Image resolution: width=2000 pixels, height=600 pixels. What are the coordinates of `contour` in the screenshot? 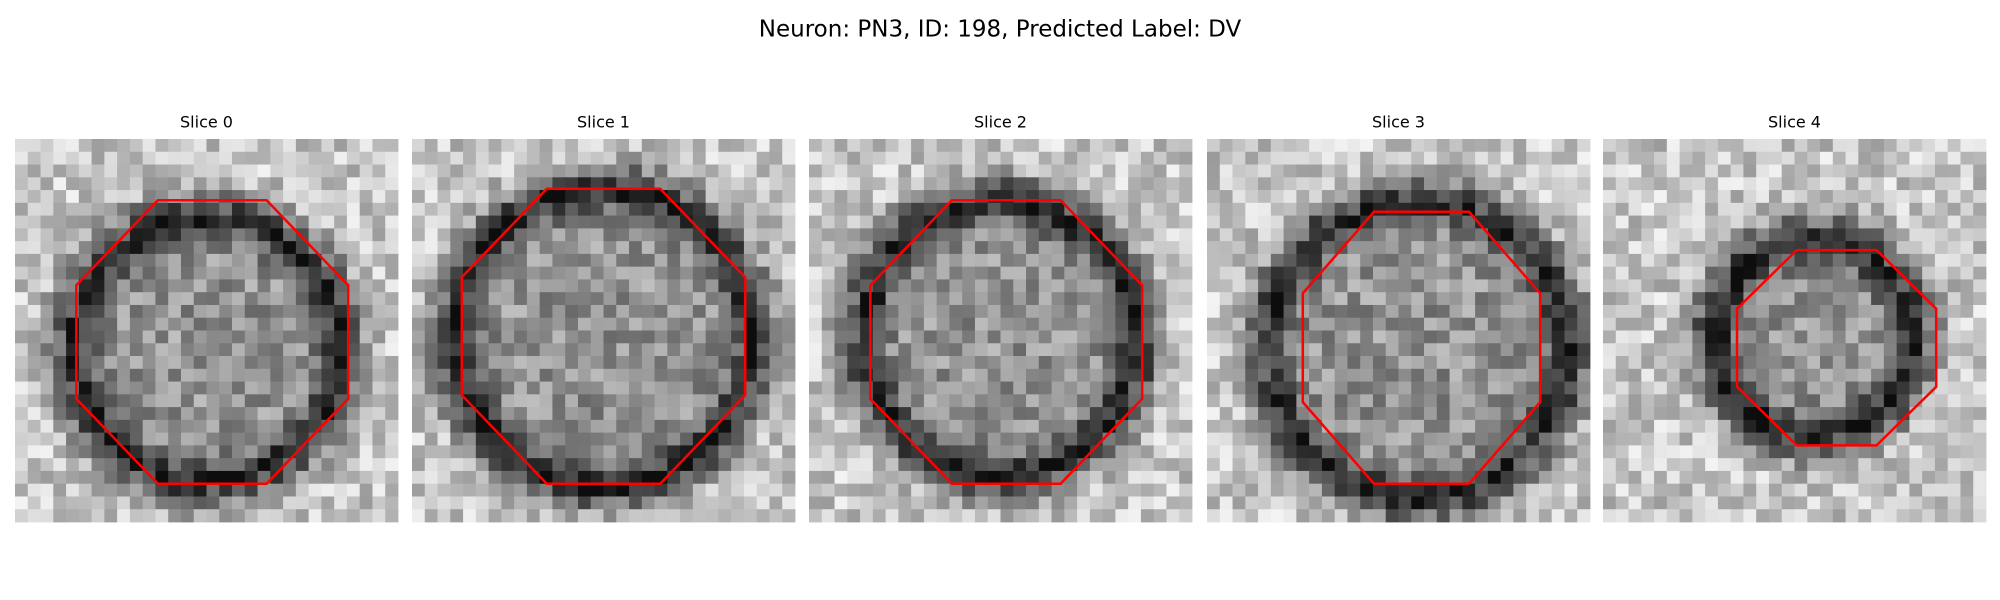 It's located at (1006, 342).